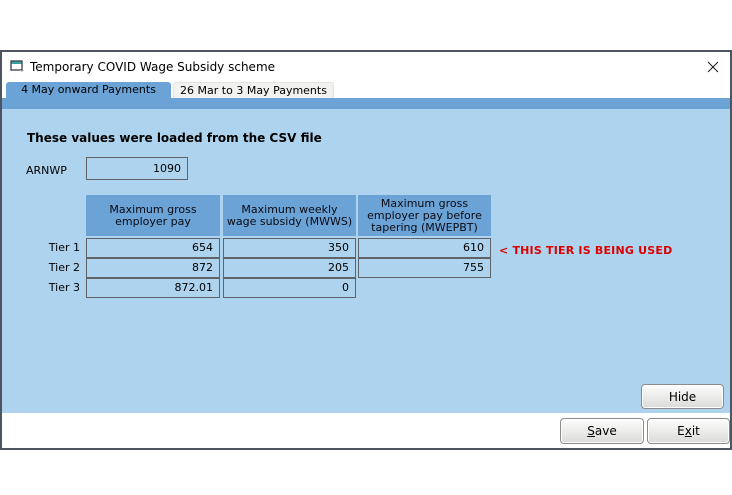 Image resolution: width=732 pixels, height=495 pixels. I want to click on tab-strip, so click(366, 103).